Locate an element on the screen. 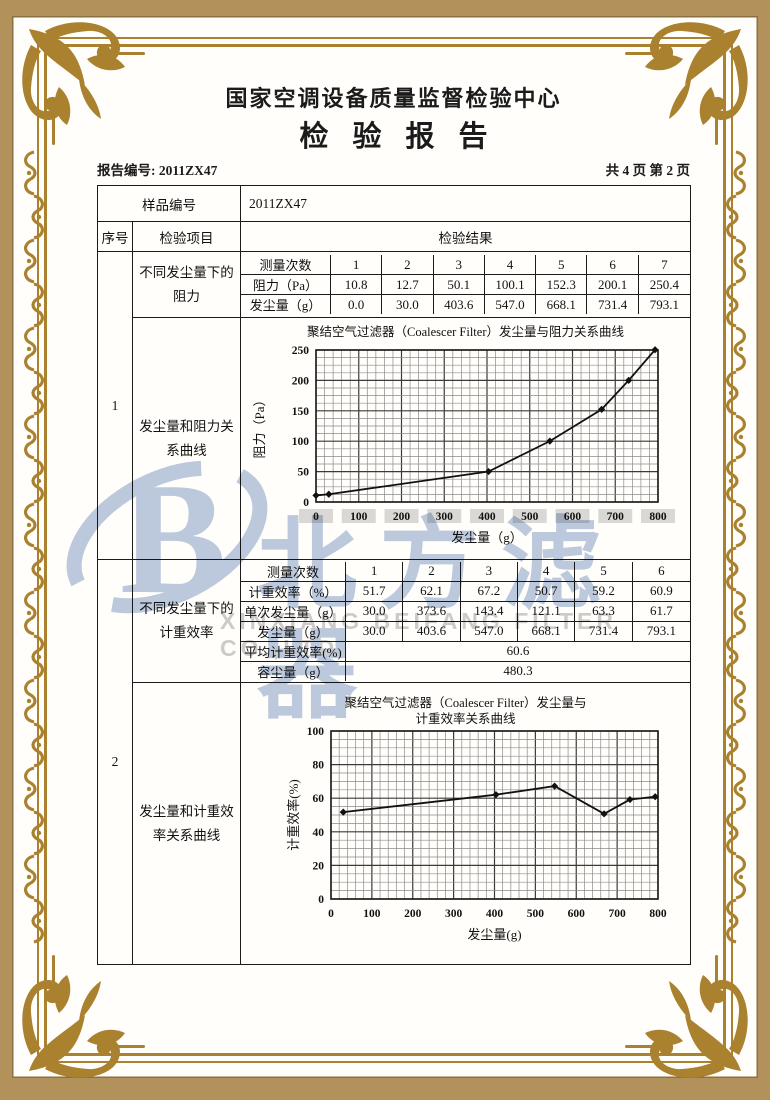  y-axis-label: 计重效率(%) is located at coordinates (293, 815).